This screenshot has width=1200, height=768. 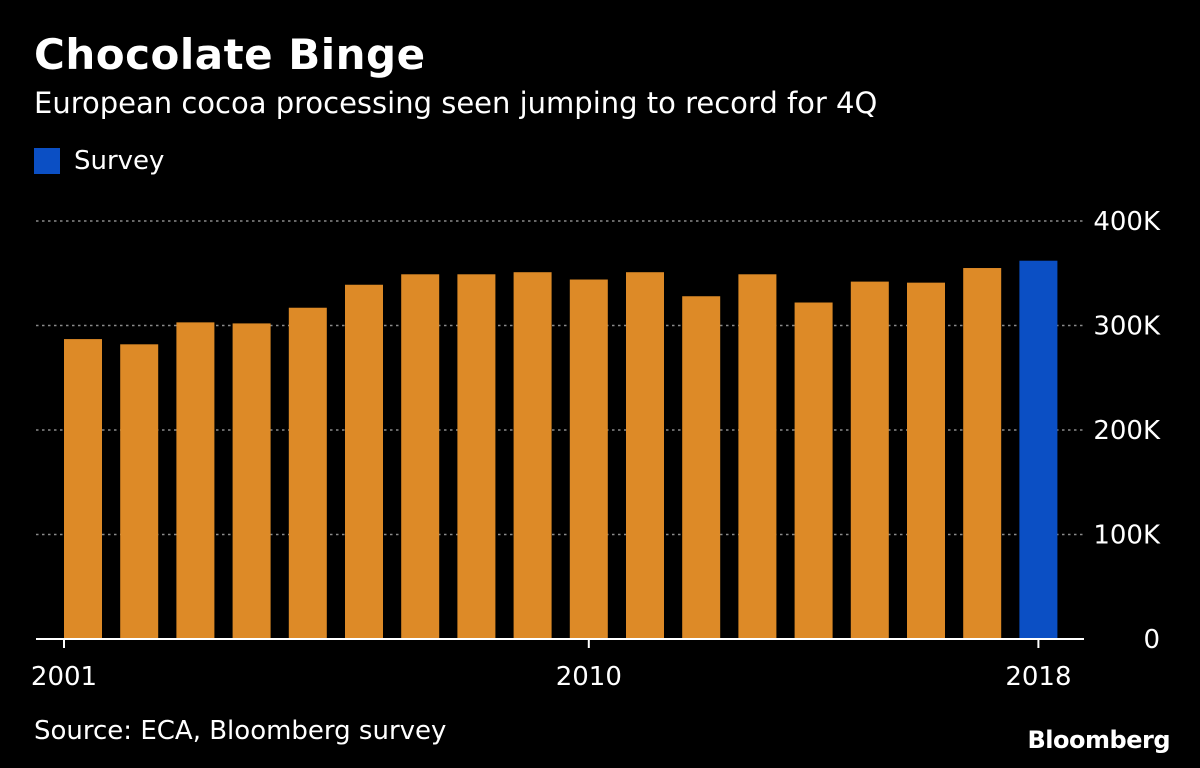 I want to click on x-axis-labels: 2001 2010 2018, so click(x=551, y=677).